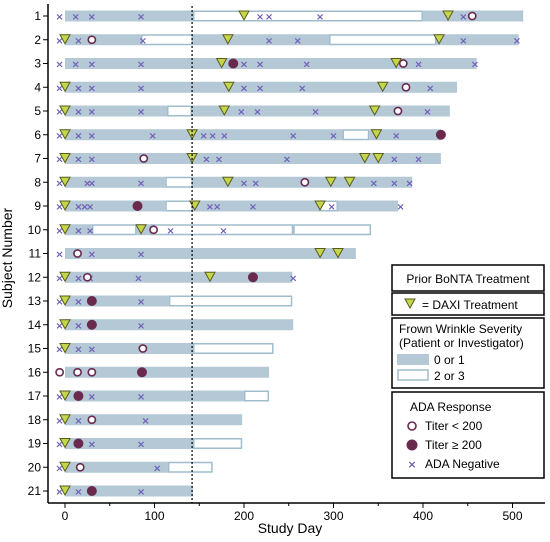 Image resolution: width=550 pixels, height=542 pixels. What do you see at coordinates (449, 360) in the screenshot?
I see `legend-severity-low-label: 0 or 1` at bounding box center [449, 360].